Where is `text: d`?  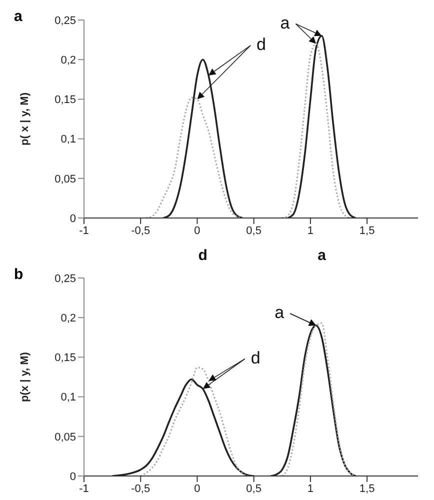
text: d is located at coordinates (203, 255).